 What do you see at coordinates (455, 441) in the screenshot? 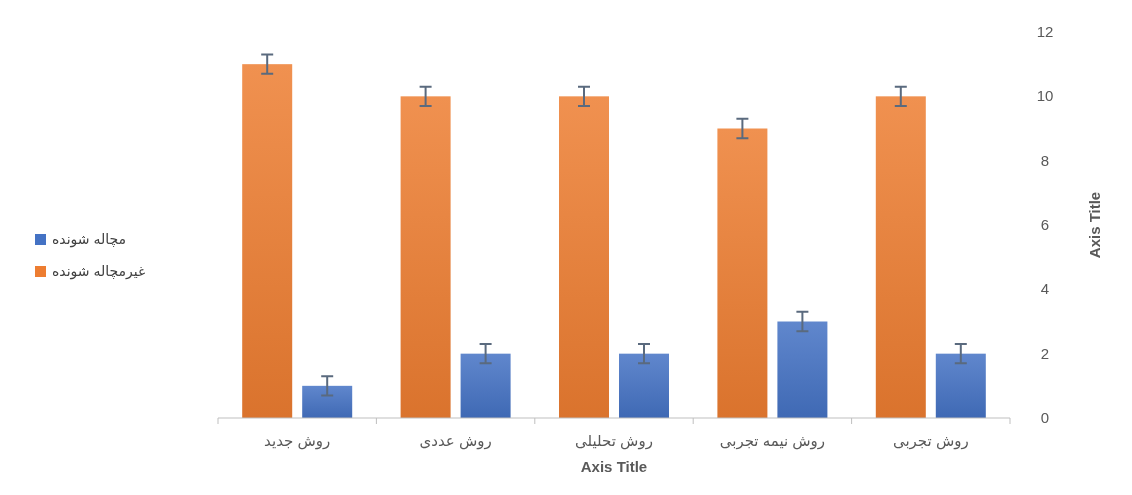
I see `x-tick-label: روش عددی` at bounding box center [455, 441].